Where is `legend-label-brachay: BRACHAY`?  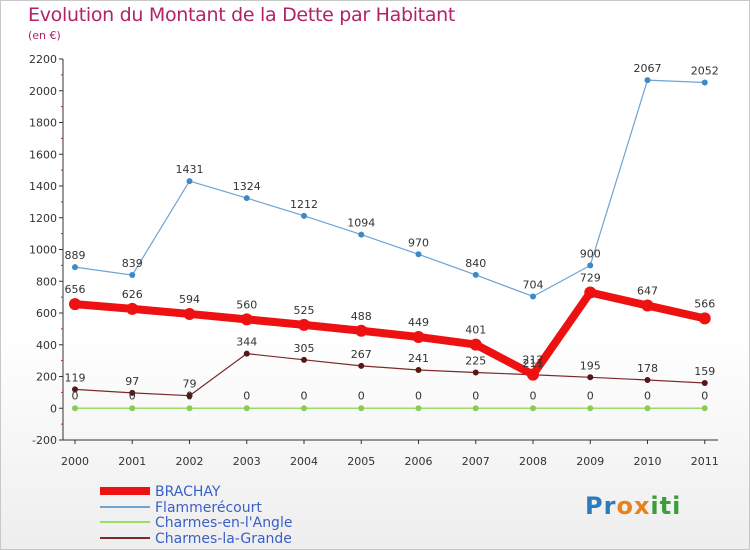 legend-label-brachay: BRACHAY is located at coordinates (188, 492).